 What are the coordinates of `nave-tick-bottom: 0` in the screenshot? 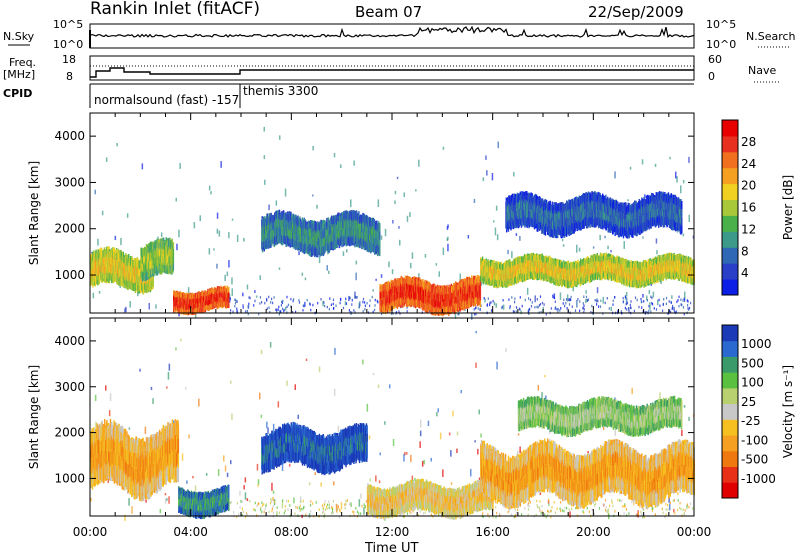 It's located at (711, 76).